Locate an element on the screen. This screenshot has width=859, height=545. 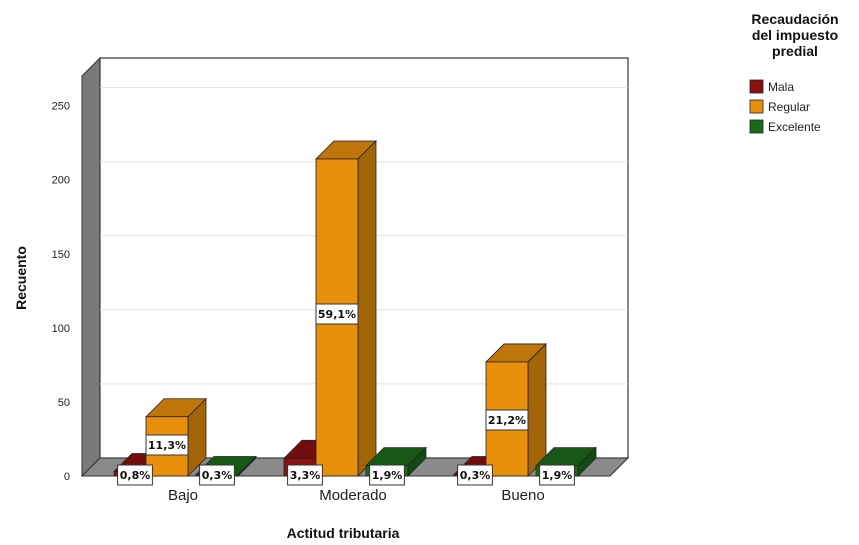
data-label: 3,3% is located at coordinates (305, 475).